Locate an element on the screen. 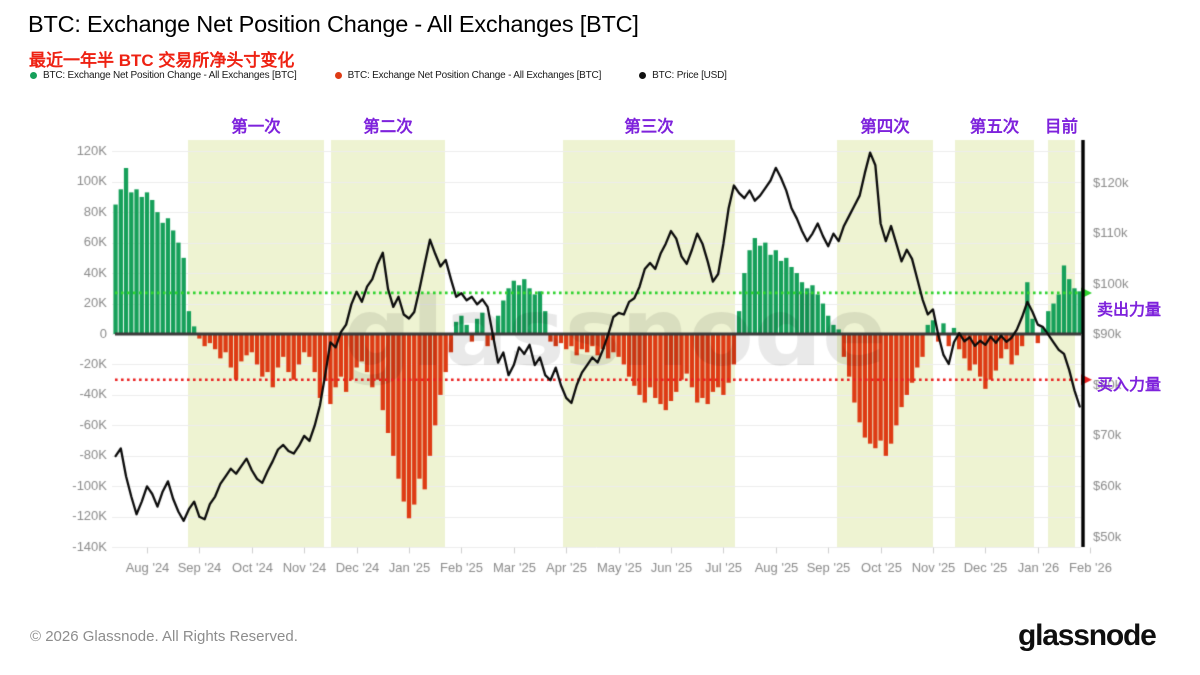  band-label: 第五次 is located at coordinates (994, 127).